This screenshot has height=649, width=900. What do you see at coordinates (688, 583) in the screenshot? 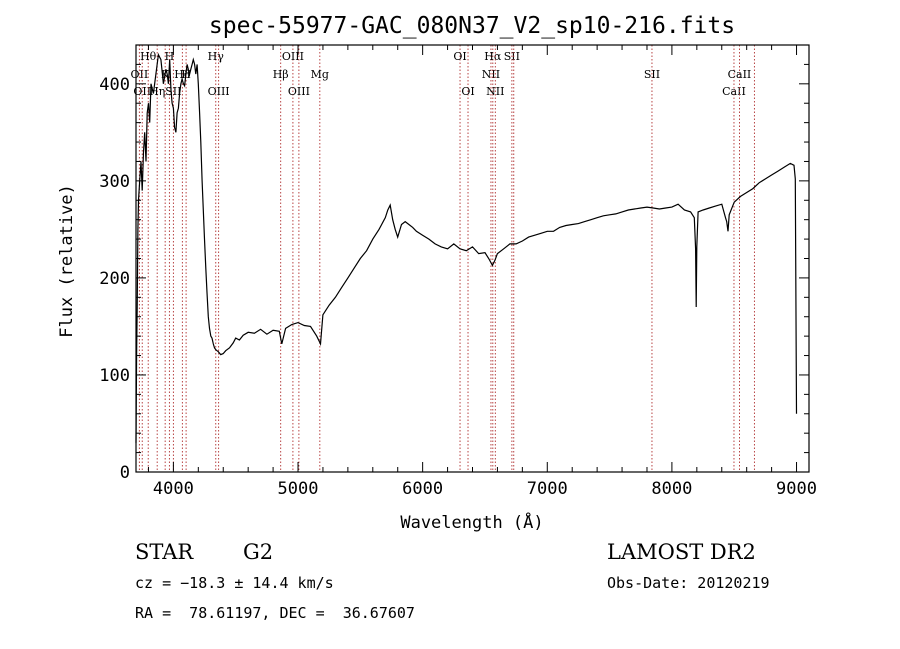
I see `observation-date: Obs-Date: 20120219` at bounding box center [688, 583].